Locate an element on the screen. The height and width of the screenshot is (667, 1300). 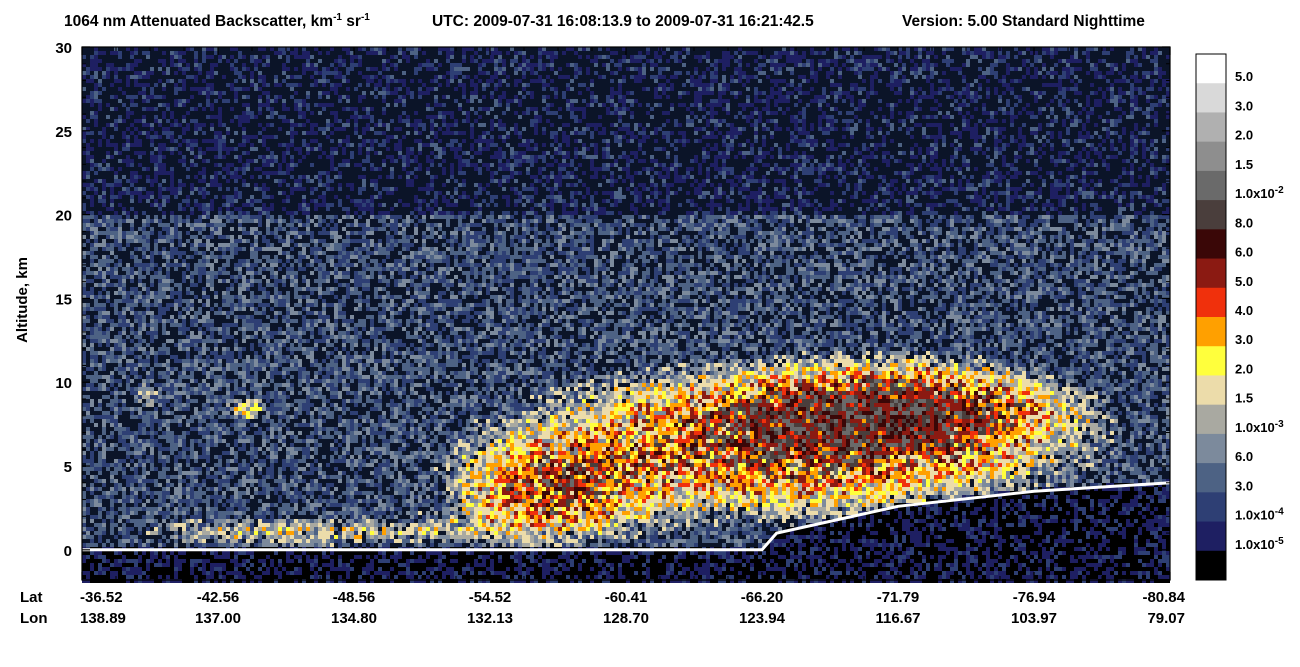
y-tick-label: 25 is located at coordinates (63, 132).